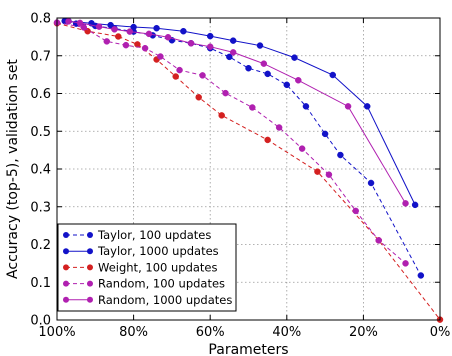 The image size is (452, 356). I want to click on y-tick-label: 0.4, so click(40, 170).